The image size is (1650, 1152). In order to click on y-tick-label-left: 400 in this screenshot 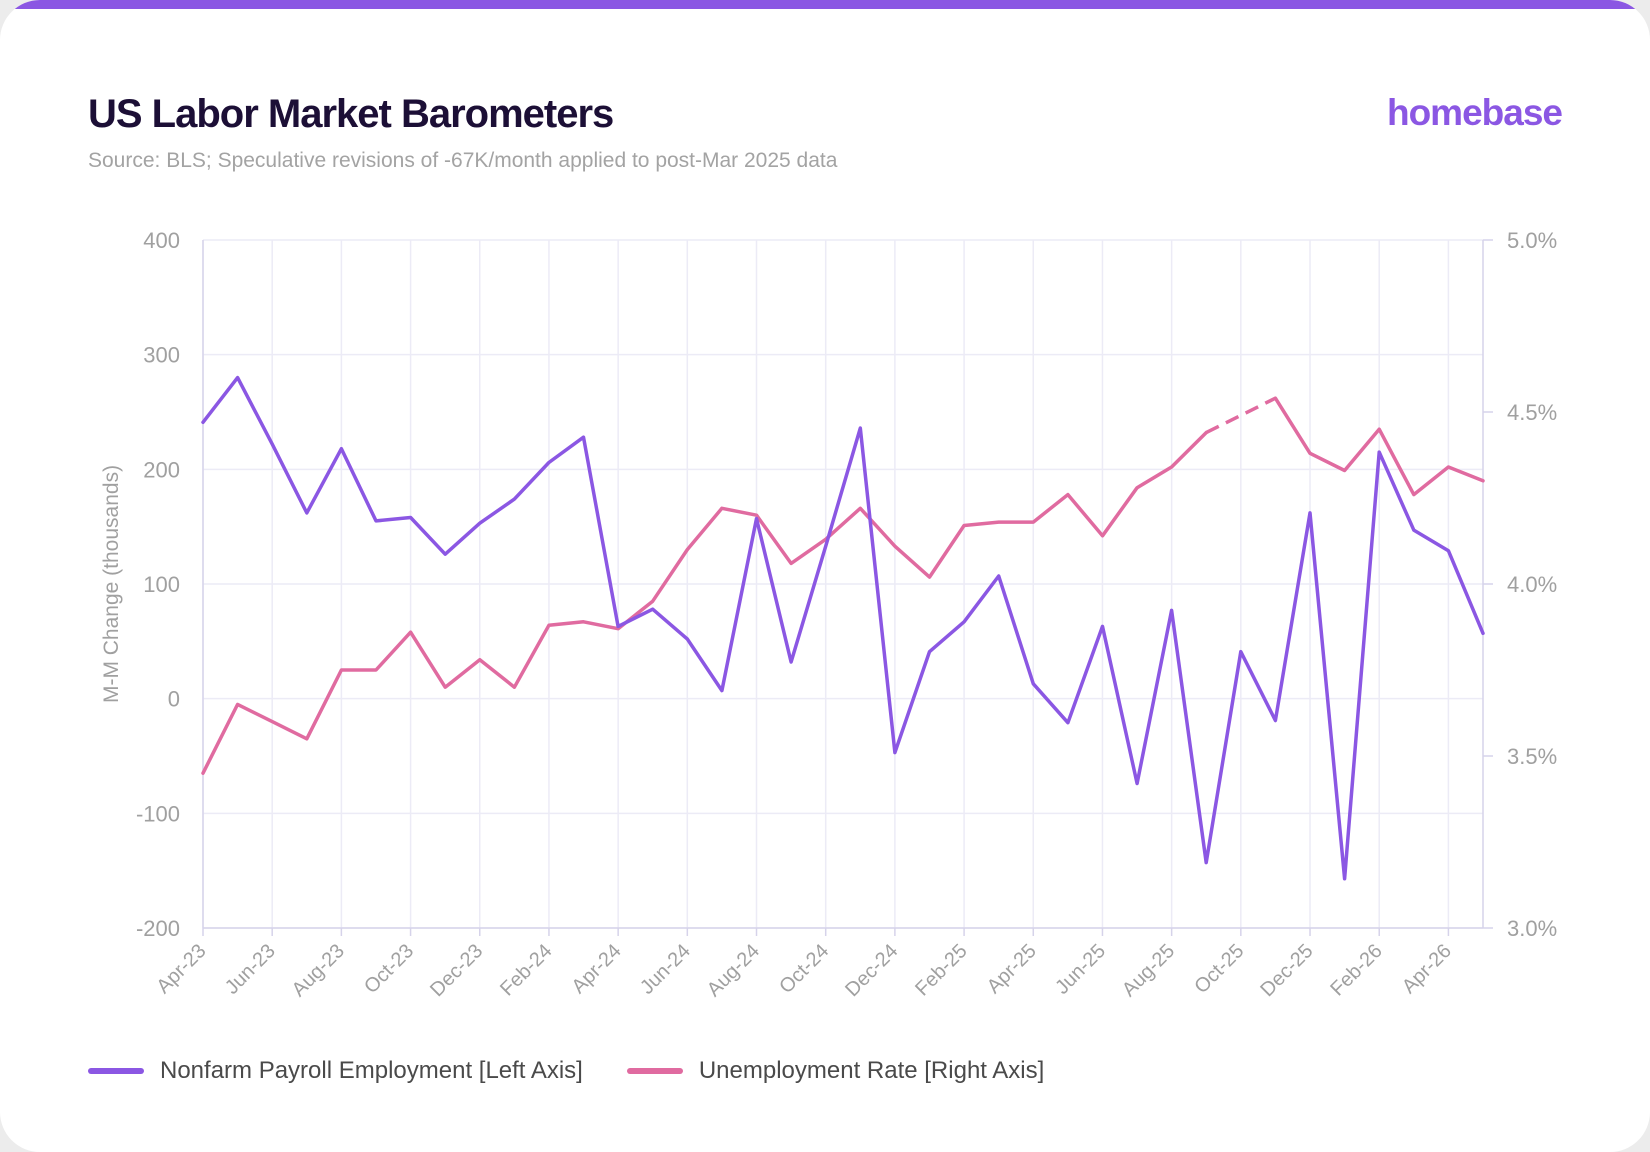, I will do `click(161, 240)`.